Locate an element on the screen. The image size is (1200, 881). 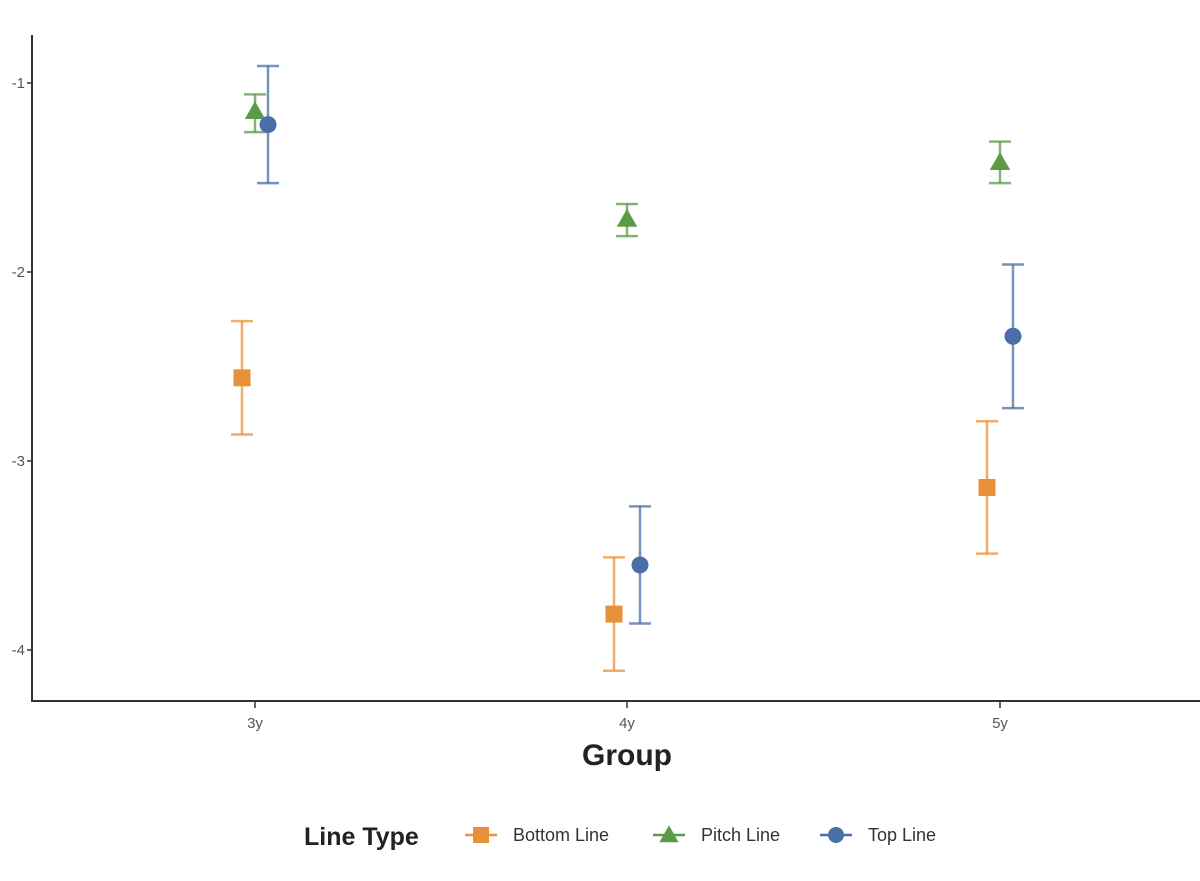
x-tick-label: 4y is located at coordinates (627, 723).